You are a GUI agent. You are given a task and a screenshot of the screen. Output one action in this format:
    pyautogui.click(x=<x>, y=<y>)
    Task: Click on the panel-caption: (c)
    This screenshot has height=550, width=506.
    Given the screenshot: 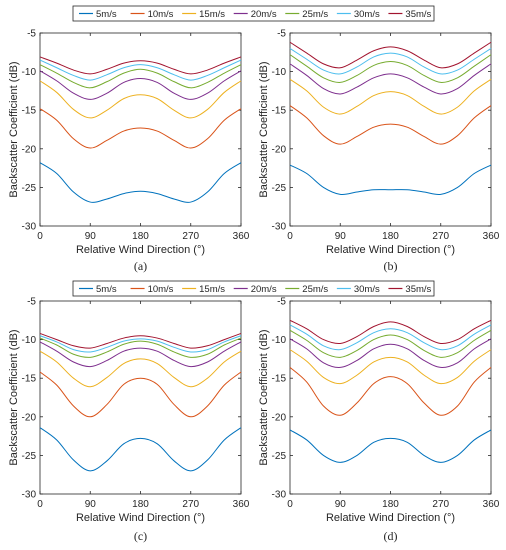 What is the action you would take?
    pyautogui.click(x=140, y=536)
    